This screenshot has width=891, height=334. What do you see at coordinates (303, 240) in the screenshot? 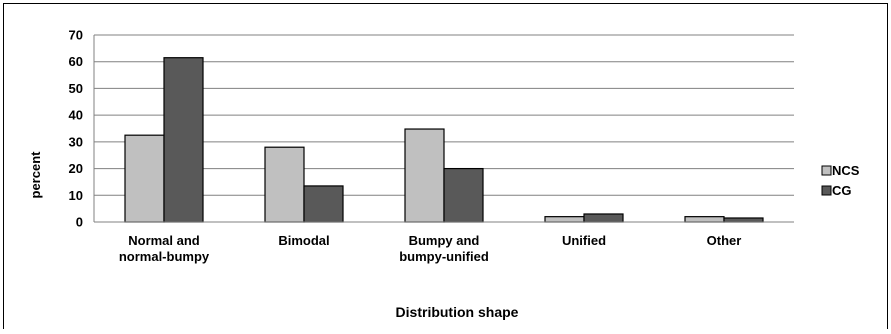
I see `x-tick-label: Bimodal` at bounding box center [303, 240].